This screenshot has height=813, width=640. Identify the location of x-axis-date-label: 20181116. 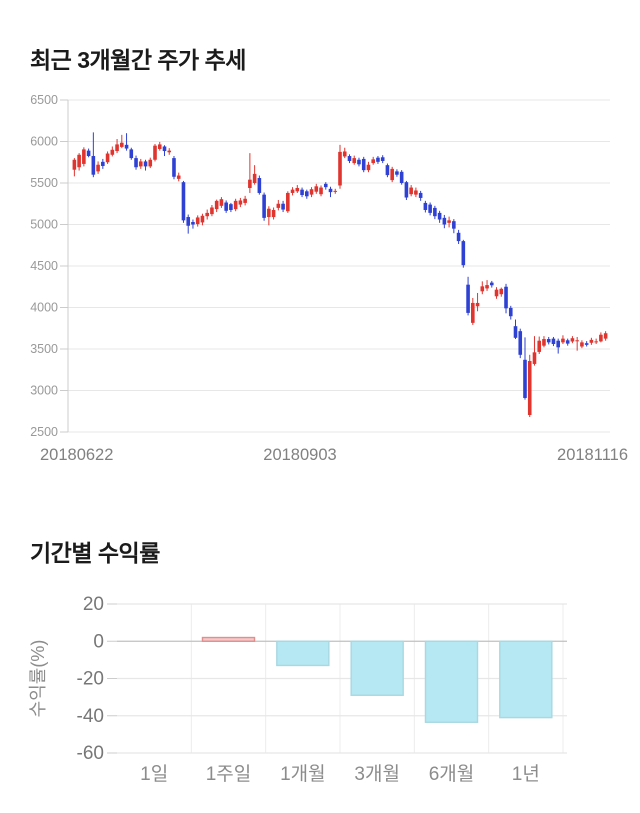
(592, 455).